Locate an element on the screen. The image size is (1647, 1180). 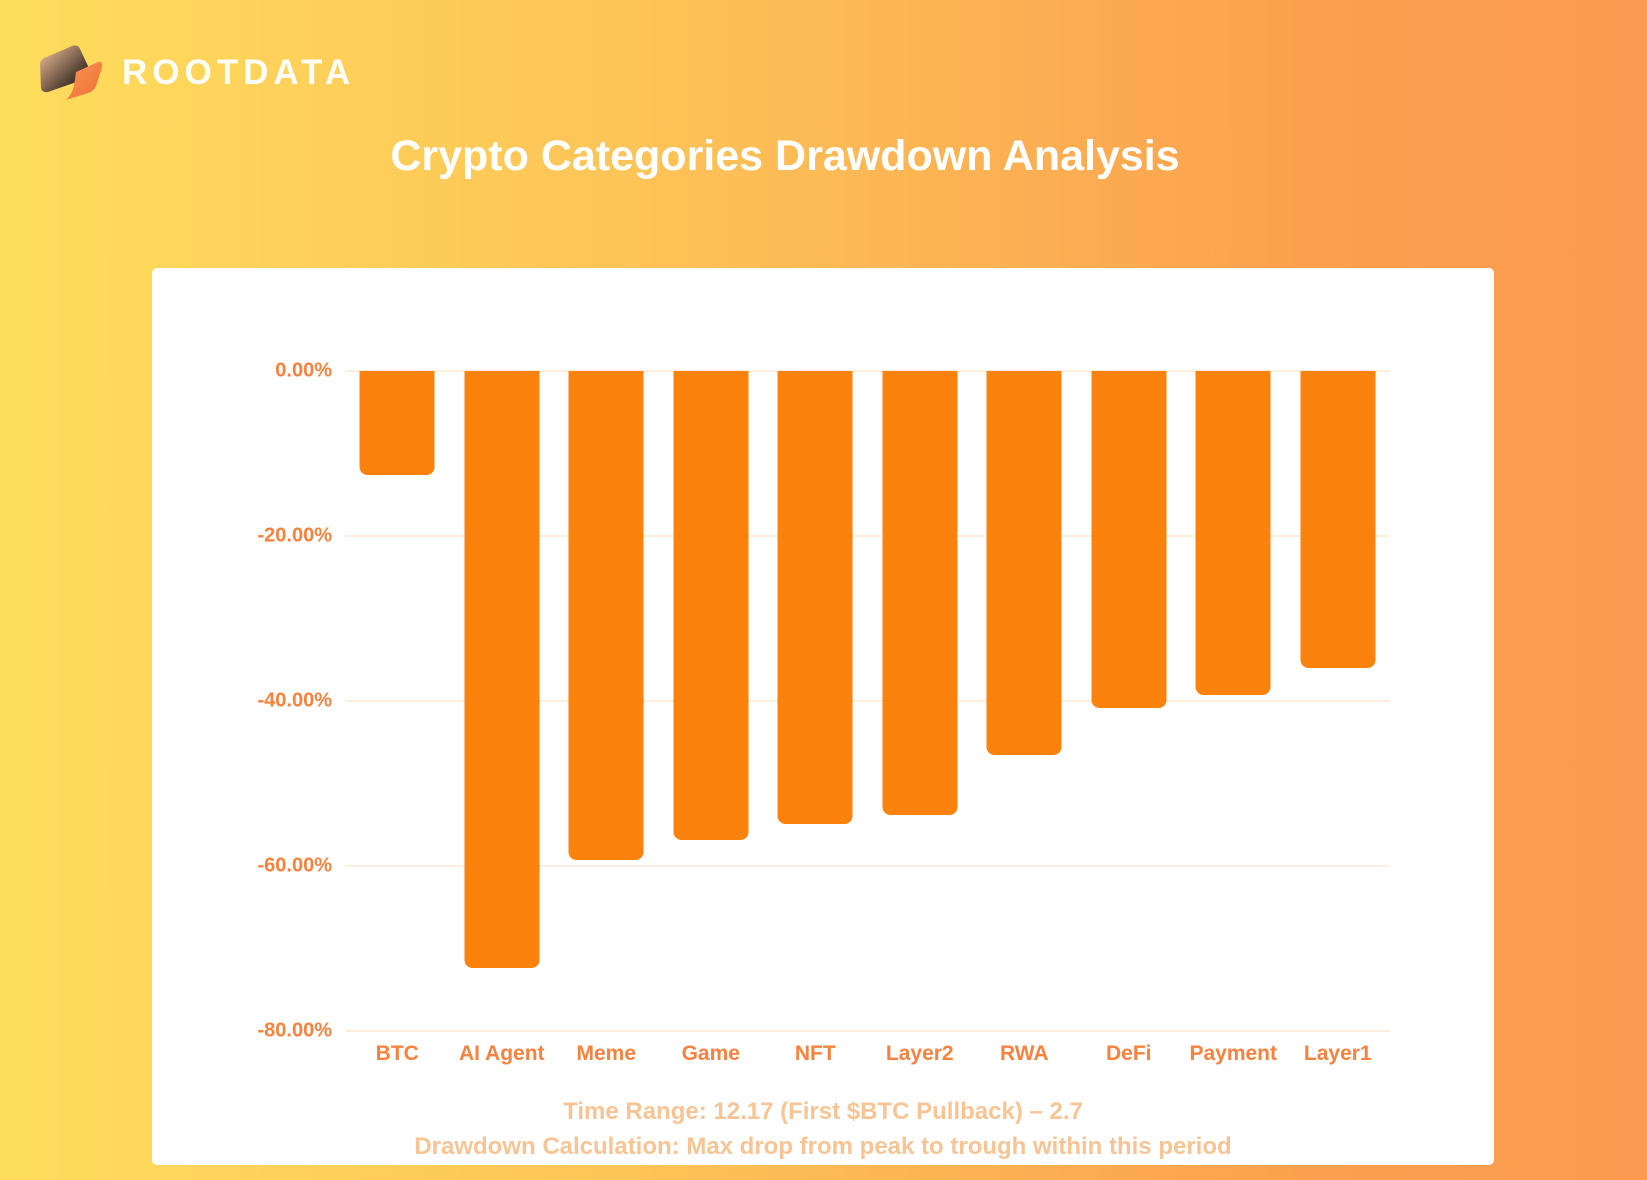
bar-layer1 is located at coordinates (1338, 519).